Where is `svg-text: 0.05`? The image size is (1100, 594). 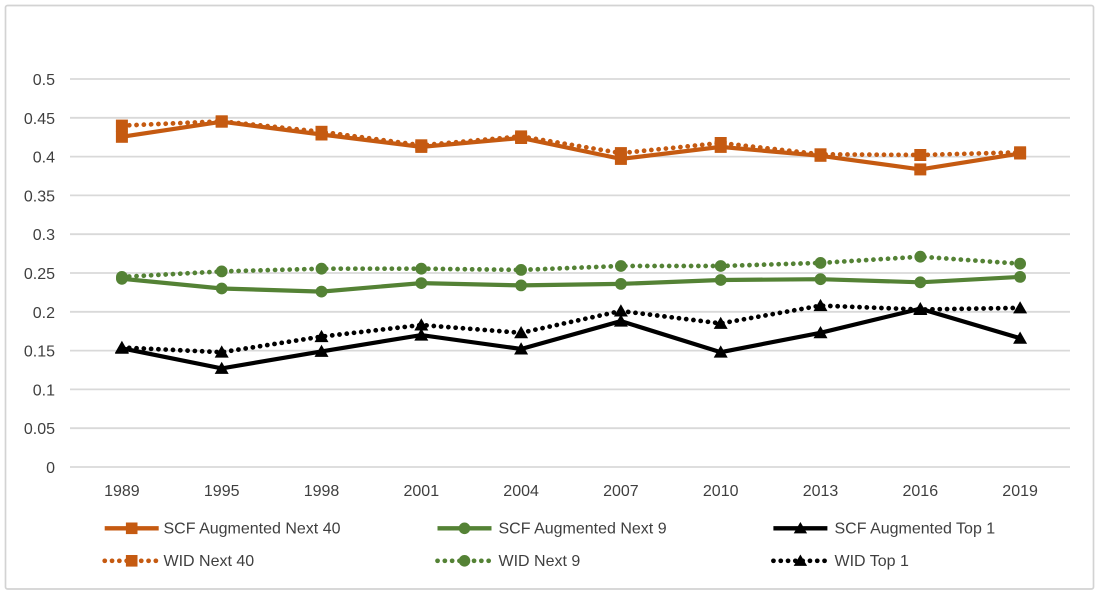
svg-text: 0.05 is located at coordinates (39, 429).